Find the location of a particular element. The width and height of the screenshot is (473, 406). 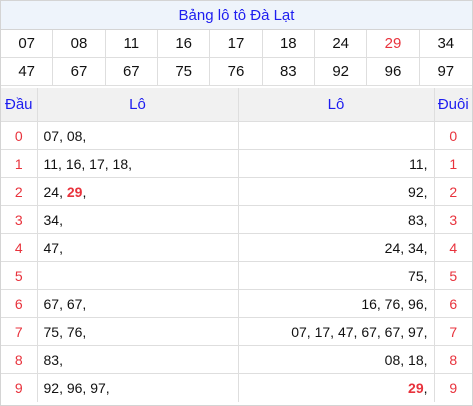

table-row: 3 34, 83, 3 is located at coordinates (236, 219).